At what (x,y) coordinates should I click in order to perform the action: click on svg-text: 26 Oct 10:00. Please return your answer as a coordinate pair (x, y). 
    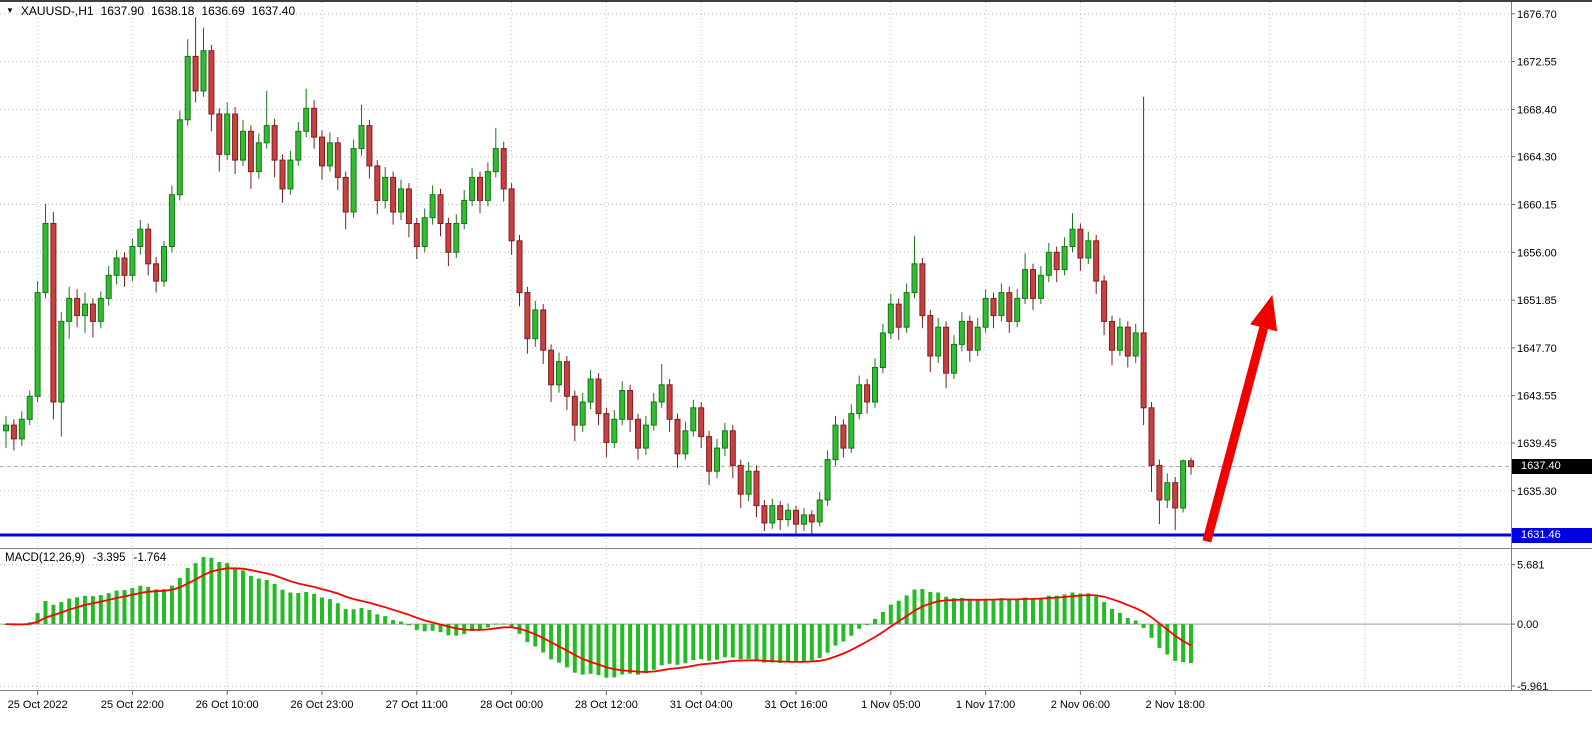
    Looking at the image, I should click on (227, 705).